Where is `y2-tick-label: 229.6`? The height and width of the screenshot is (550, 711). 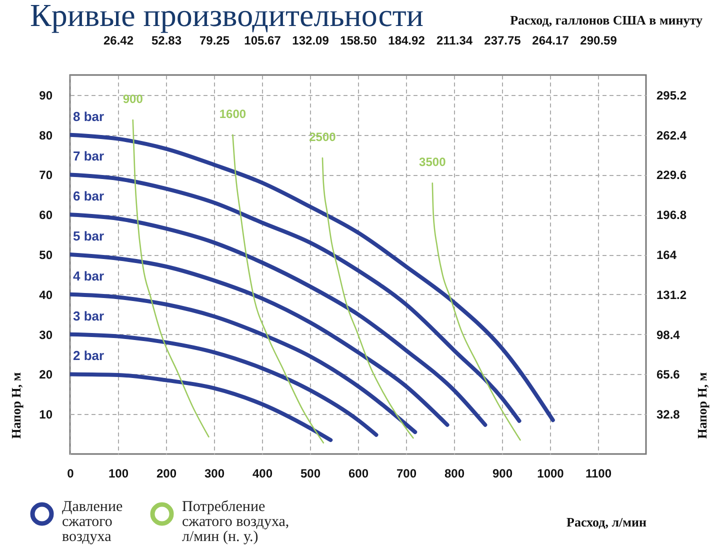 y2-tick-label: 229.6 is located at coordinates (671, 175).